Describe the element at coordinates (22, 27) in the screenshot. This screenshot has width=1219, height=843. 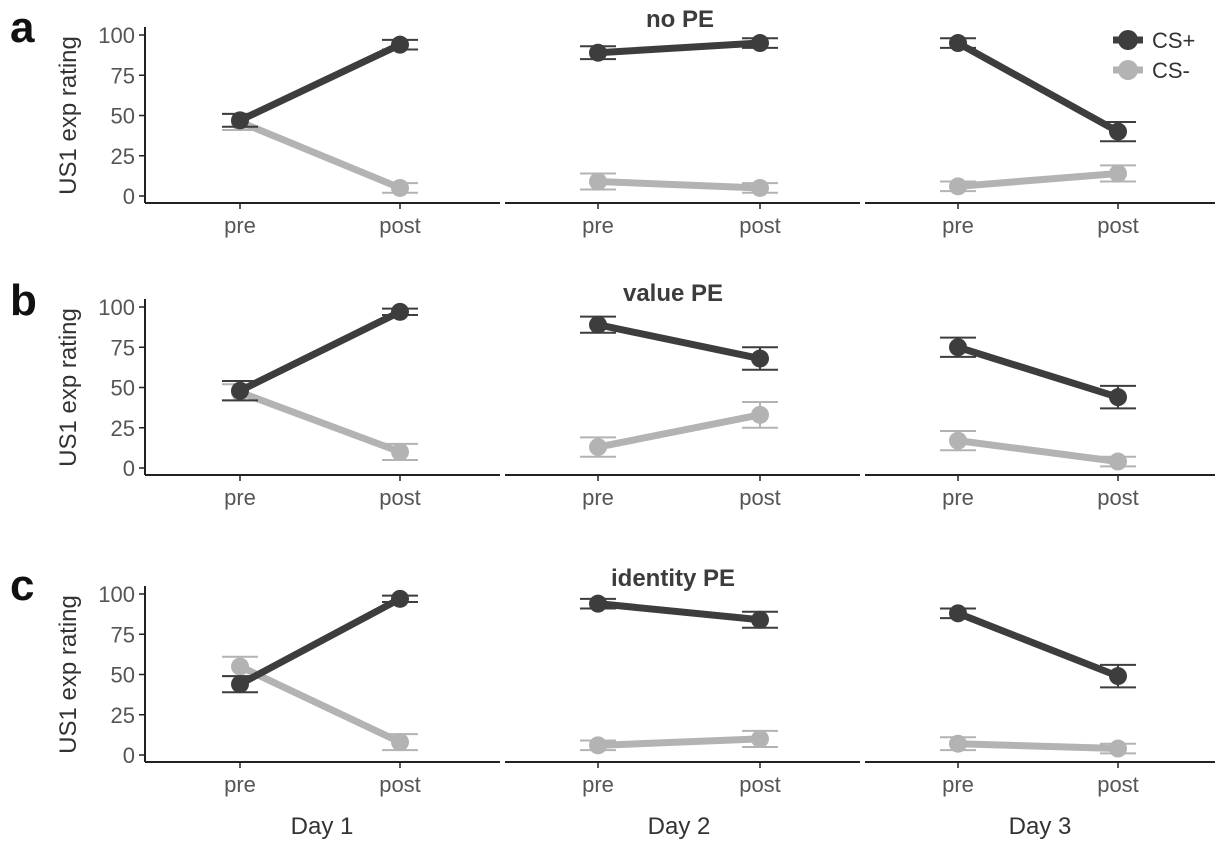
I see `panel-letter-a: a` at that location.